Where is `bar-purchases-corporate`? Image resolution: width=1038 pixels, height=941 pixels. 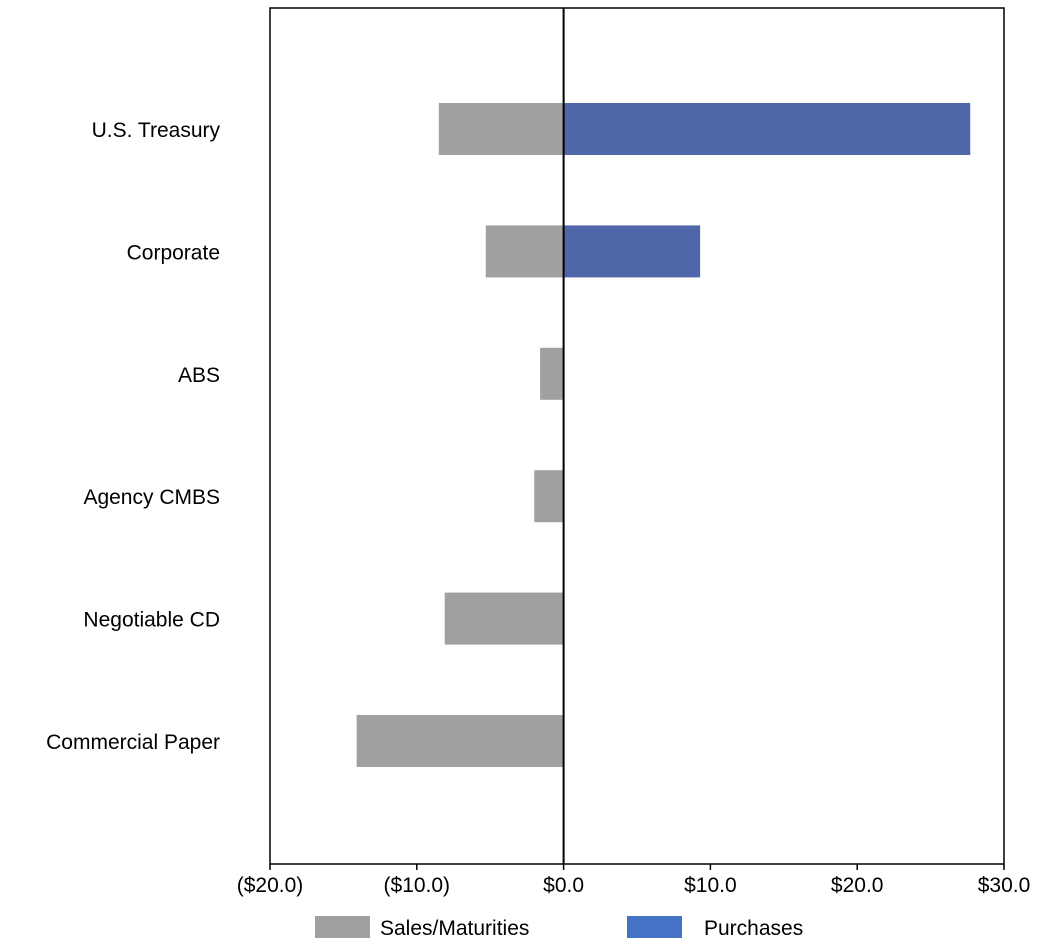
bar-purchases-corporate is located at coordinates (632, 251).